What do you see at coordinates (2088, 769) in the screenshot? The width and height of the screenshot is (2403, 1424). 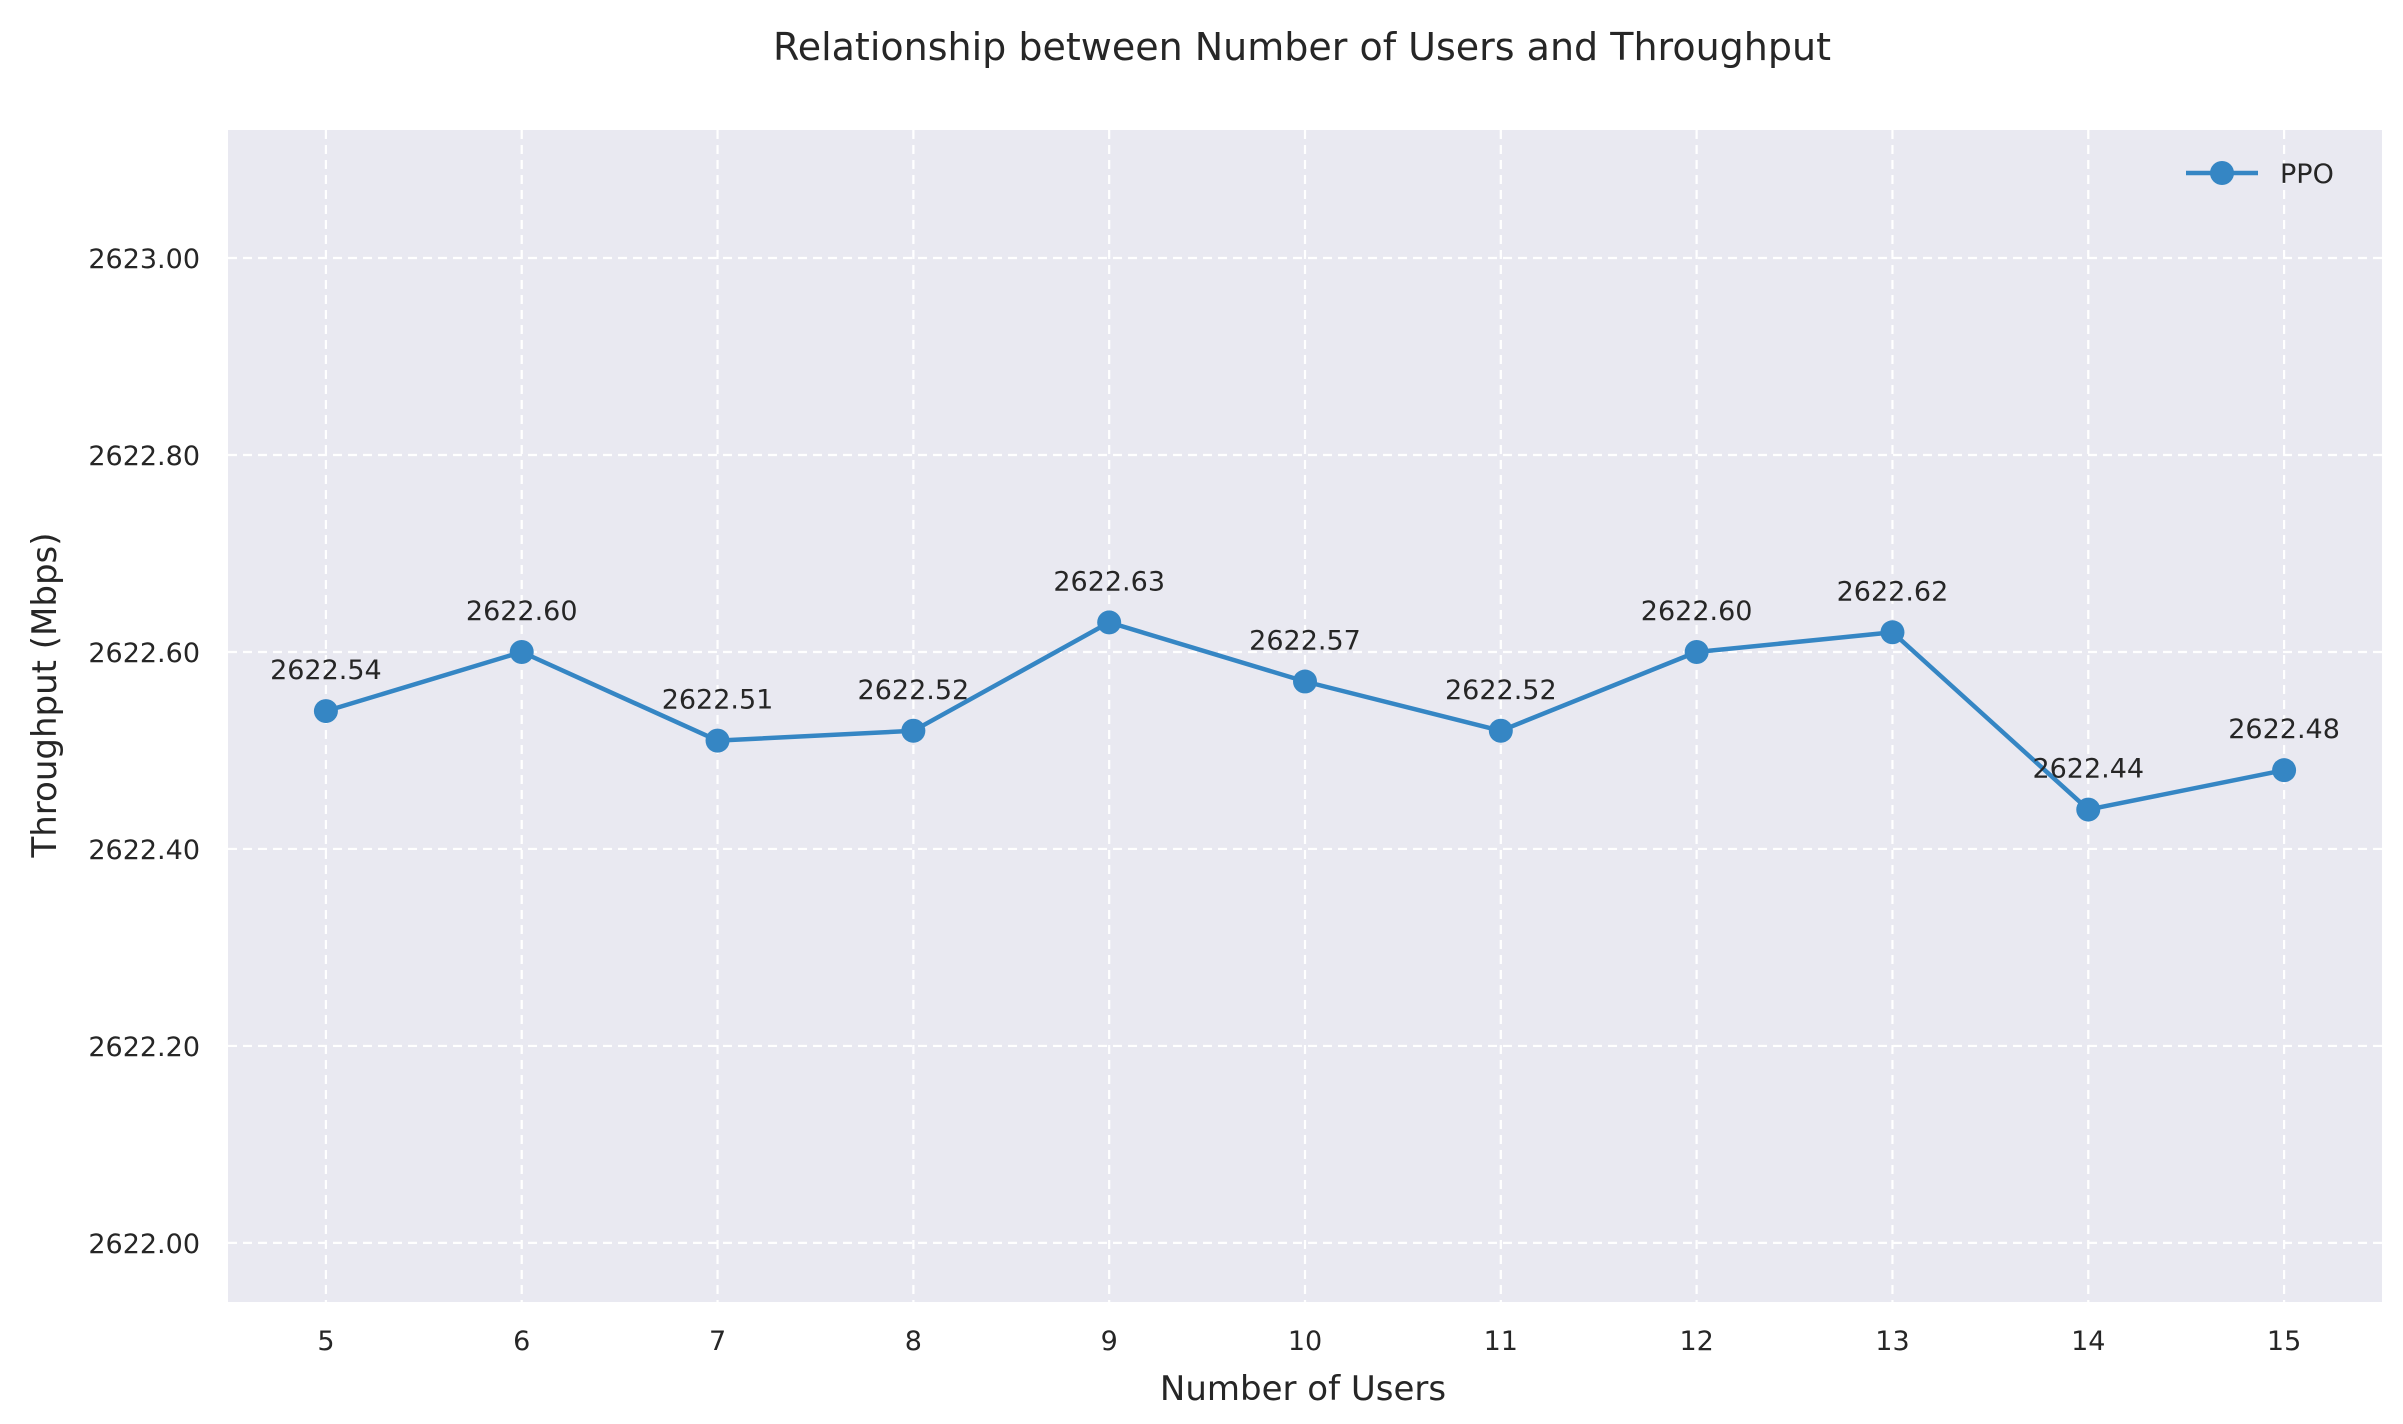 I see `data-label: 2622.44` at bounding box center [2088, 769].